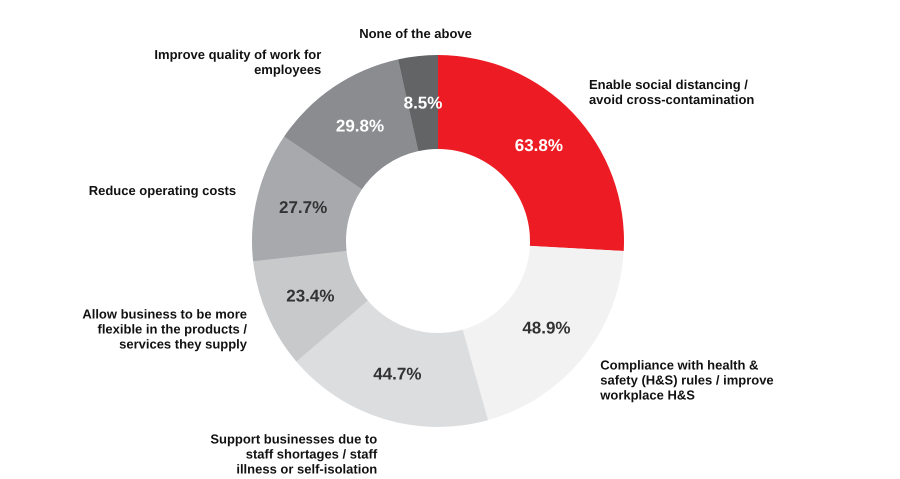 Image resolution: width=900 pixels, height=479 pixels. I want to click on slice-label: Reduce operating costs, so click(162, 190).